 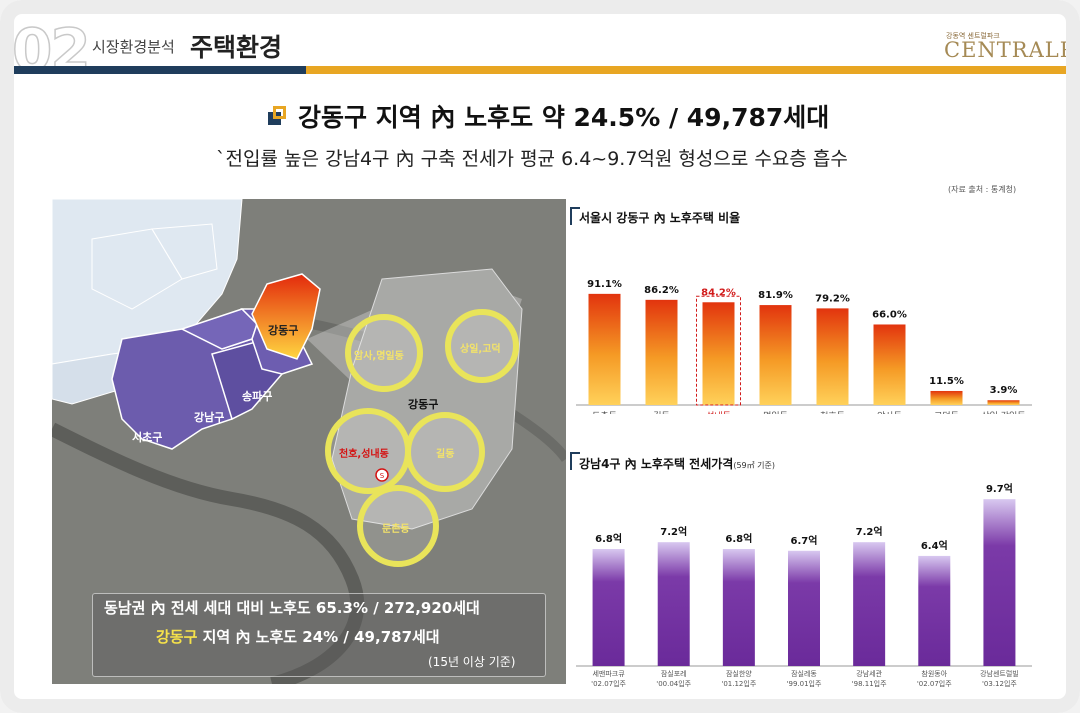 What do you see at coordinates (423, 404) in the screenshot?
I see `map-center-label: 강동구` at bounding box center [423, 404].